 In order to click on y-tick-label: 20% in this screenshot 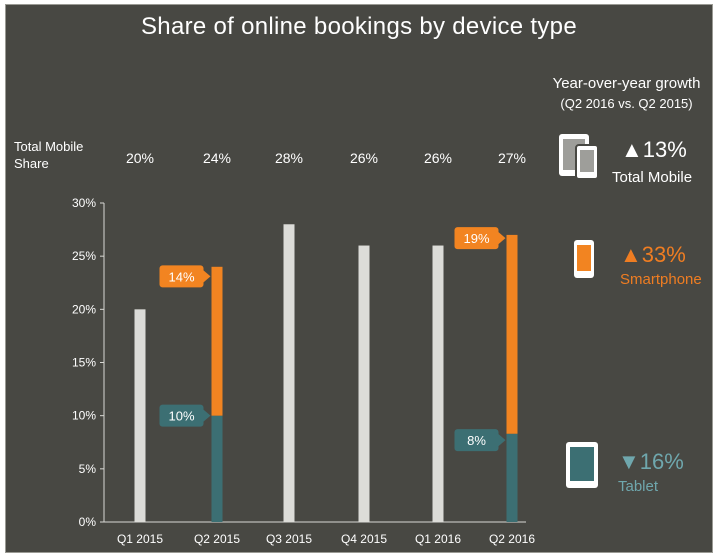, I will do `click(84, 309)`.